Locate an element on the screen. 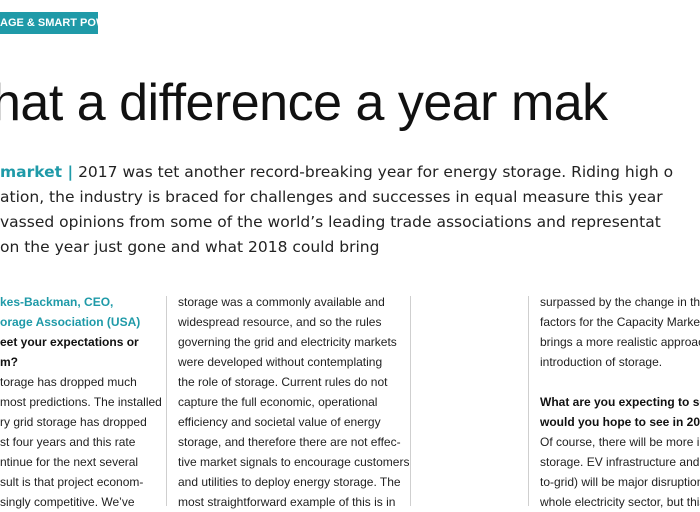 The image size is (700, 512). body-line: storage. EV infrastructure and V2 is located at coordinates (620, 462).